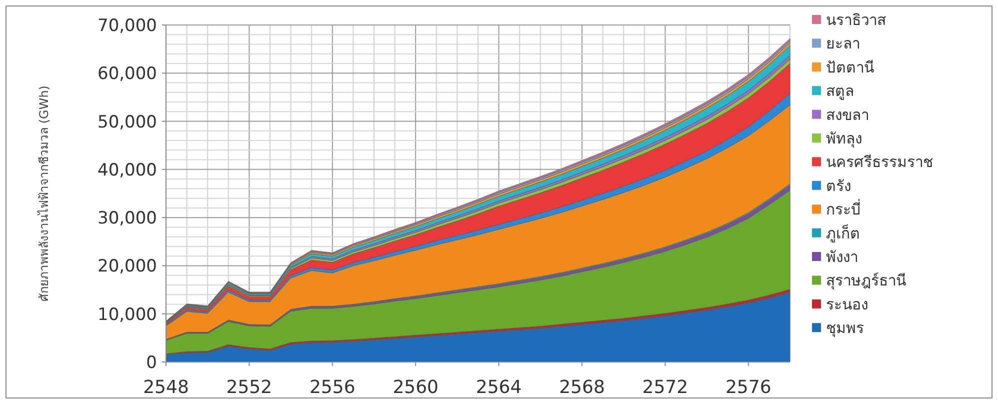  What do you see at coordinates (665, 387) in the screenshot?
I see `x-tick-label: 2572` at bounding box center [665, 387].